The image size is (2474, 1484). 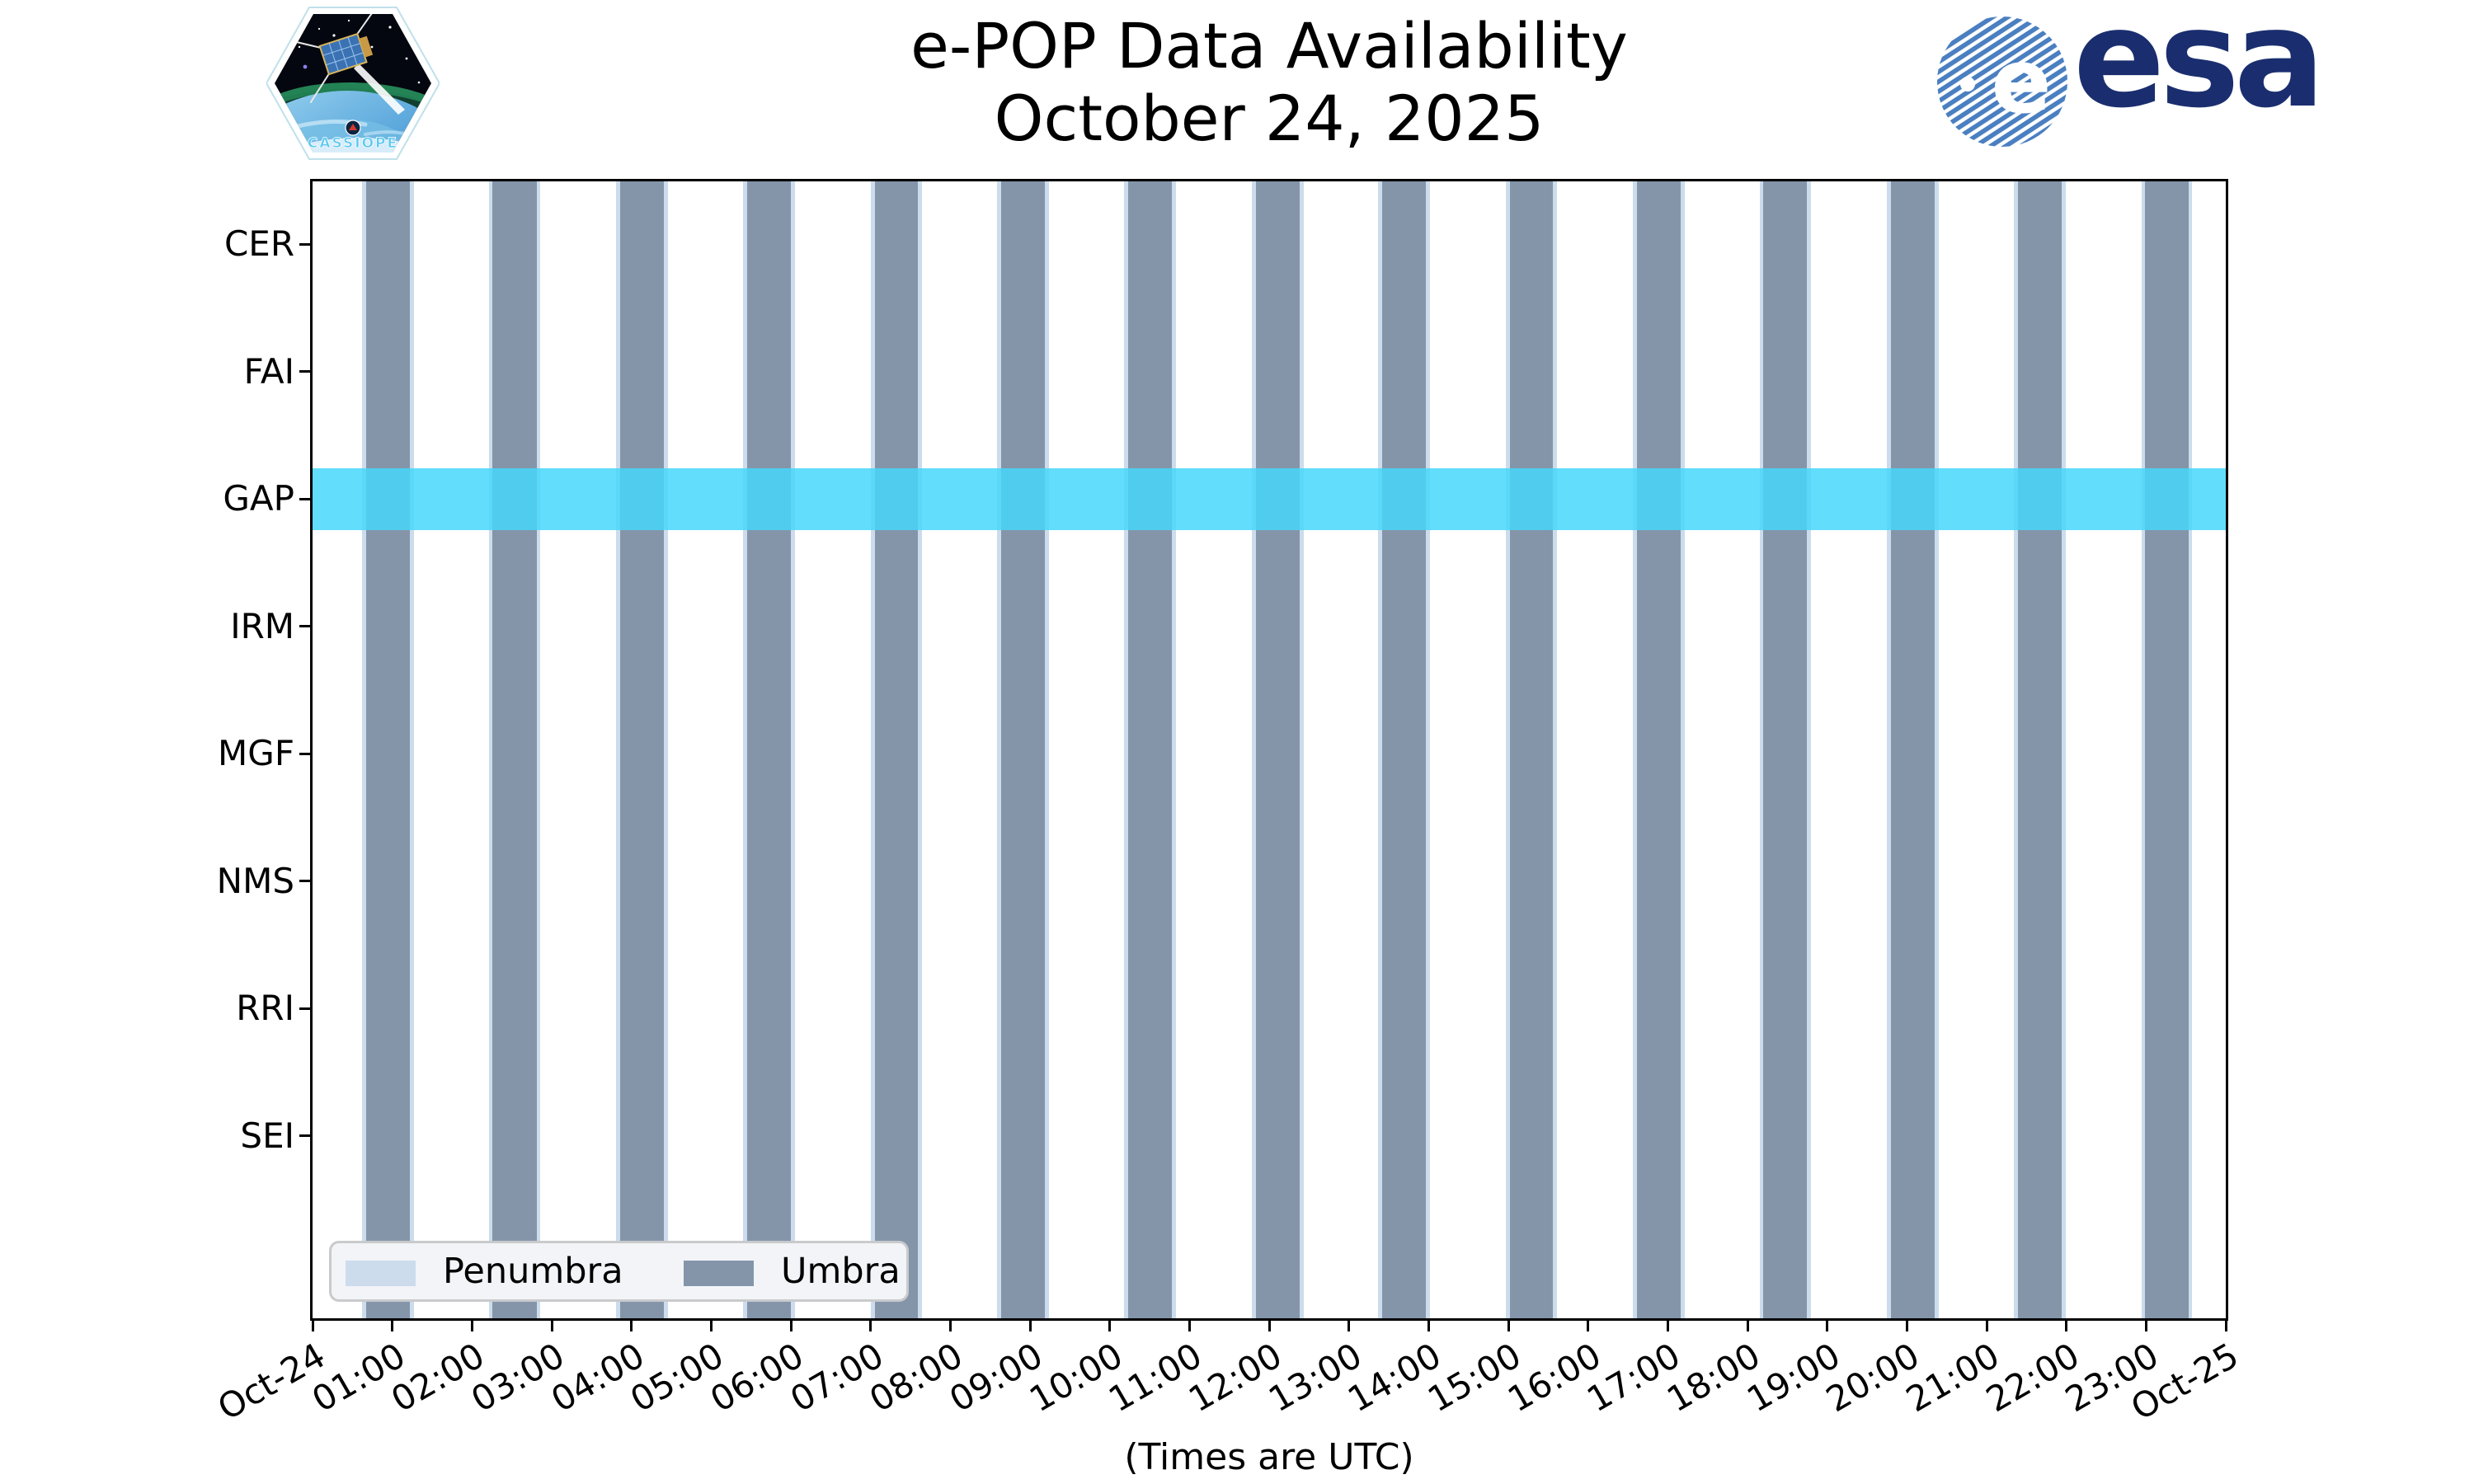 I want to click on esa-logo: e esa, so click(x=2131, y=76).